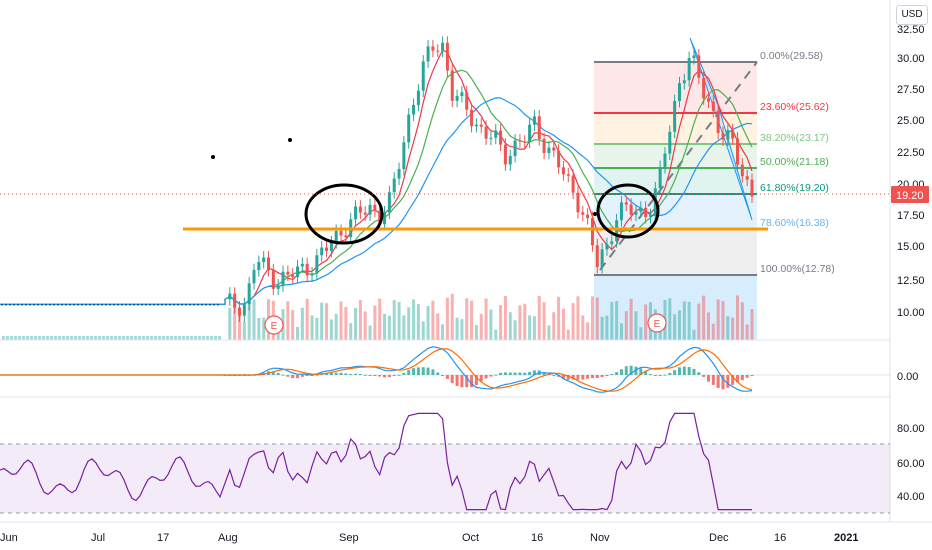 The width and height of the screenshot is (932, 550). Describe the element at coordinates (794, 162) in the screenshot. I see `fib-label-3: 50.00%(21.18)` at that location.